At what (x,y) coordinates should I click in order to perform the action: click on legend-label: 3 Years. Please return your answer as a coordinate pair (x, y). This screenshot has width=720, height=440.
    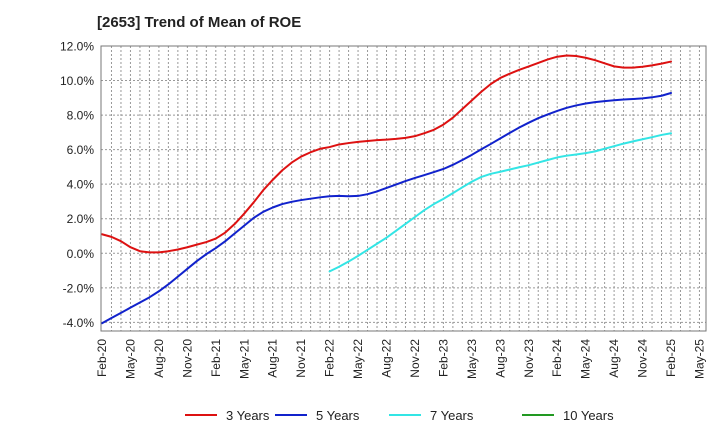
    Looking at the image, I should click on (248, 415).